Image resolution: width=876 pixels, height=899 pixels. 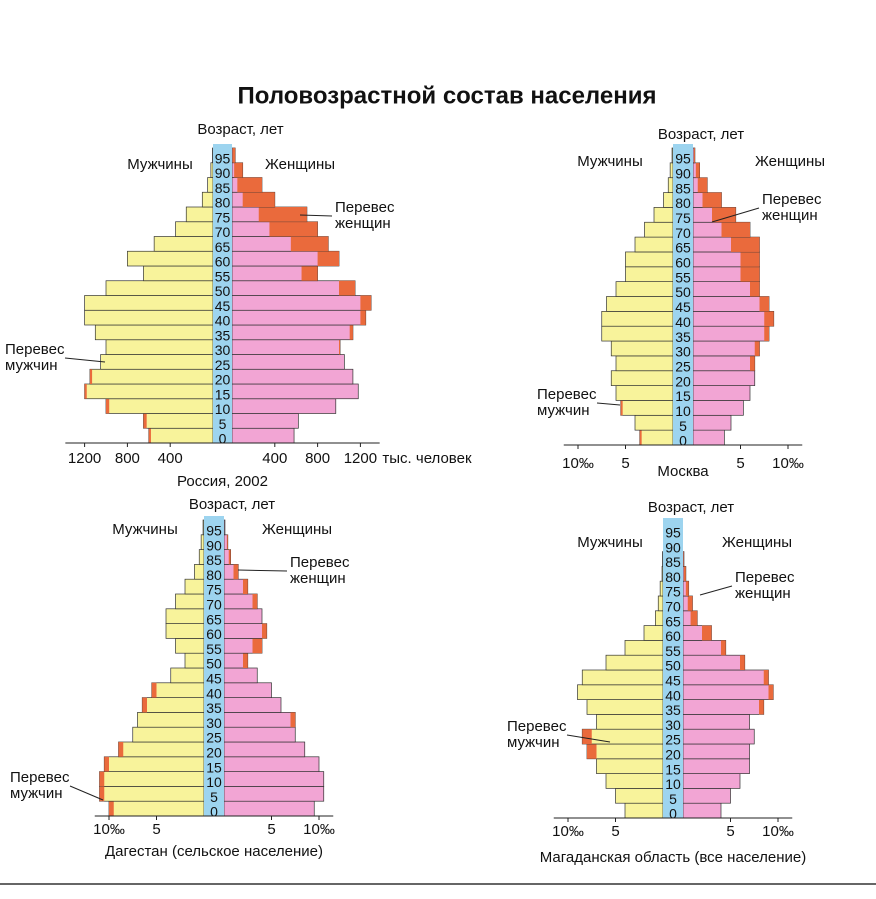 What do you see at coordinates (427, 458) in the screenshot?
I see `x-unit: тыс. человек` at bounding box center [427, 458].